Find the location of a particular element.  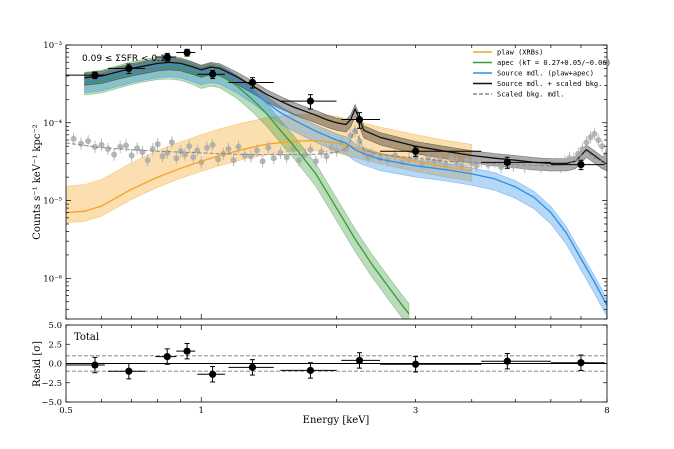

residual-y-tick-label: 5.0 is located at coordinates (55, 326).